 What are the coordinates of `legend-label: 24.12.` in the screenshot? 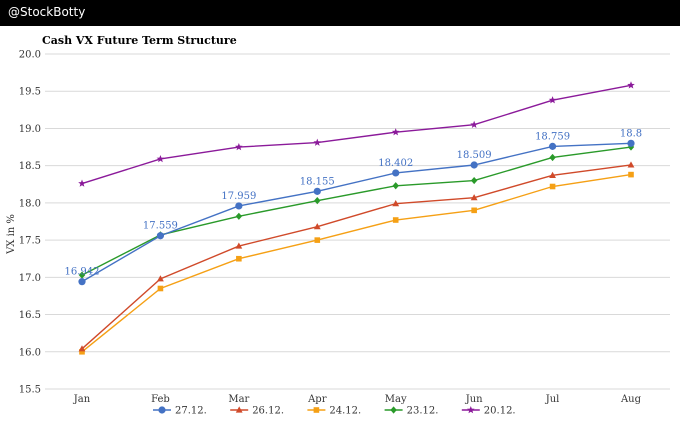 It's located at (345, 411).